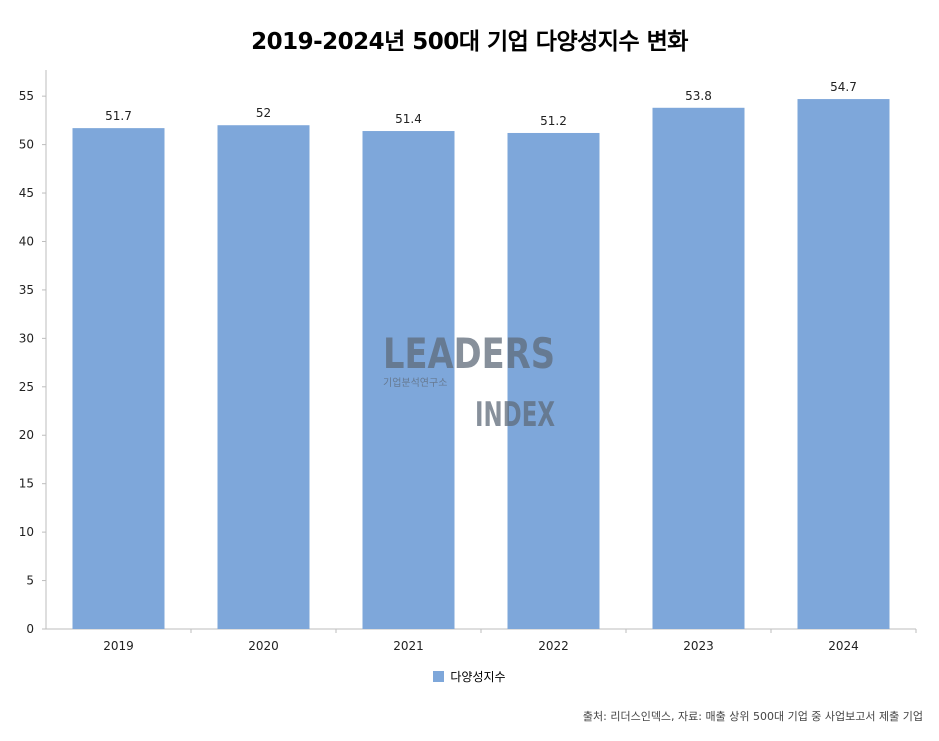 Image resolution: width=939 pixels, height=741 pixels. Describe the element at coordinates (26, 484) in the screenshot. I see `y-tick-label: 15` at that location.